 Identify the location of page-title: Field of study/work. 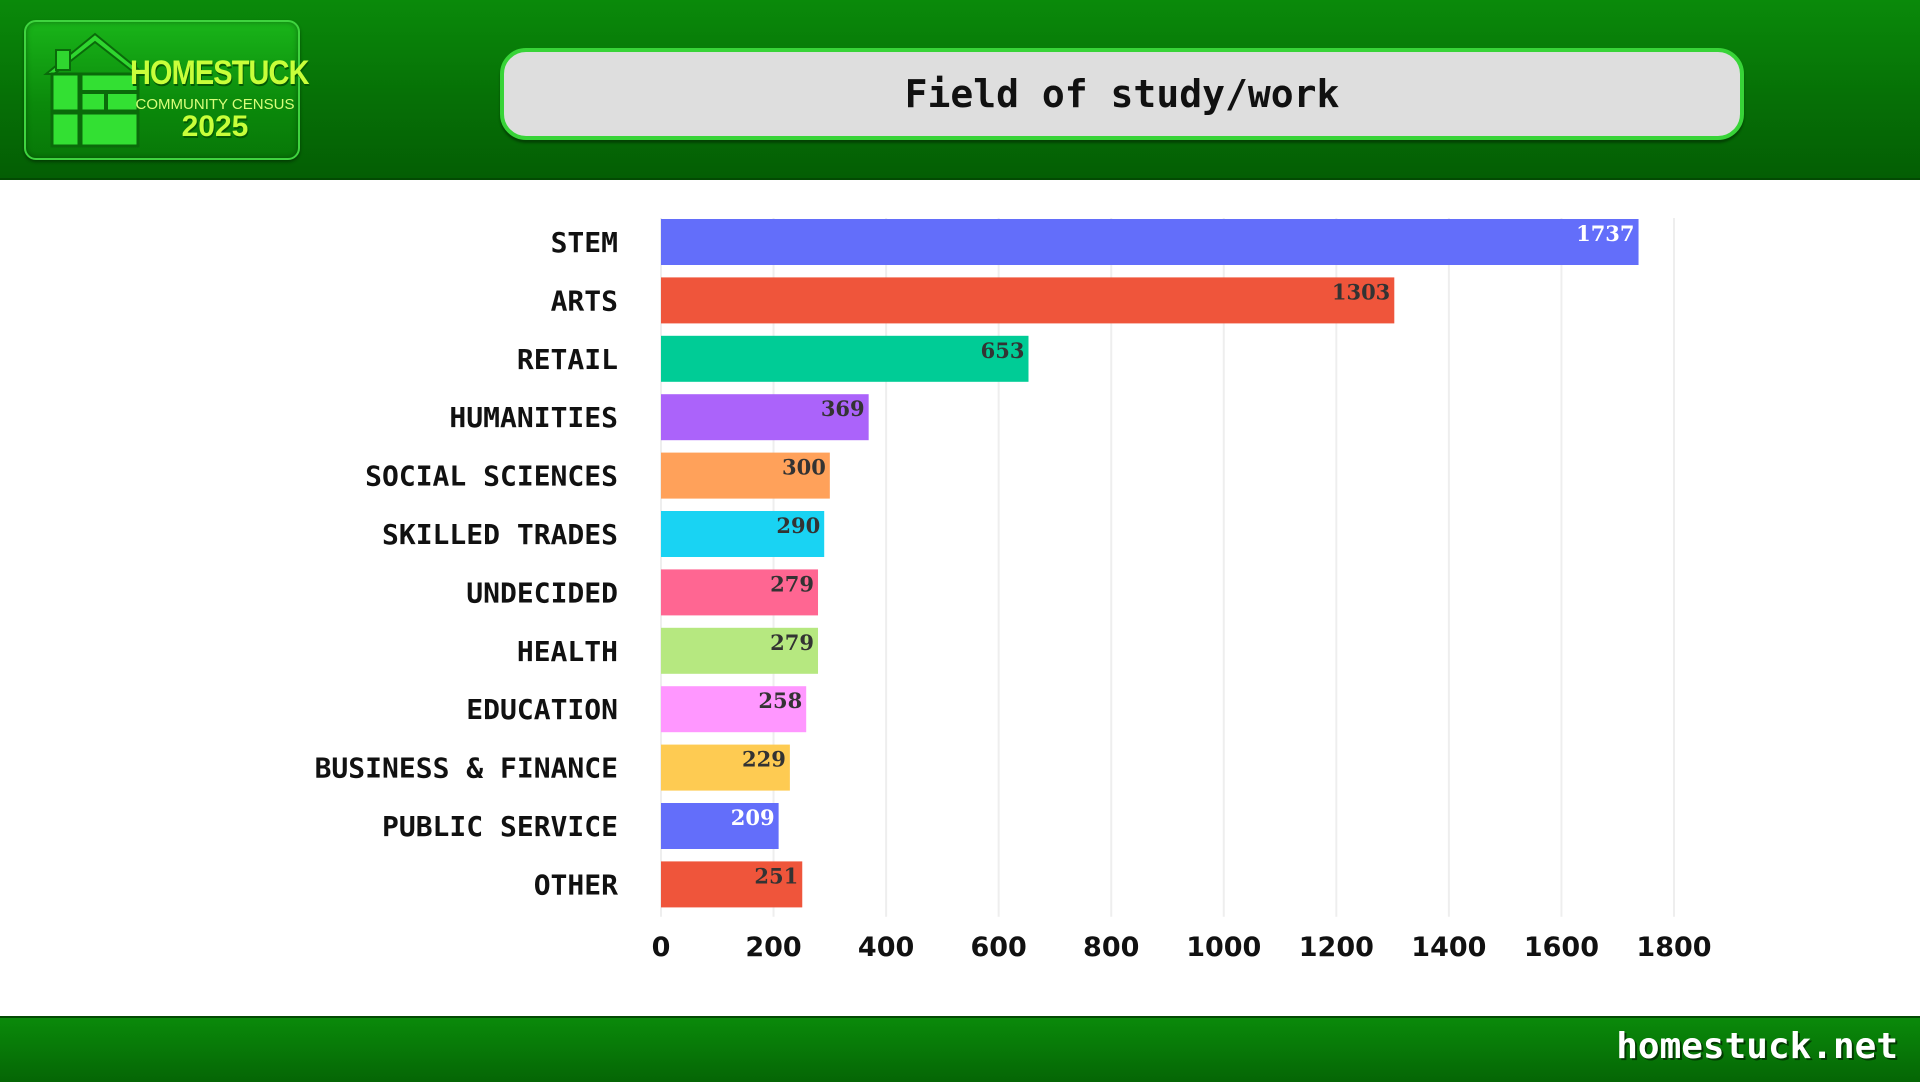
(1122, 94).